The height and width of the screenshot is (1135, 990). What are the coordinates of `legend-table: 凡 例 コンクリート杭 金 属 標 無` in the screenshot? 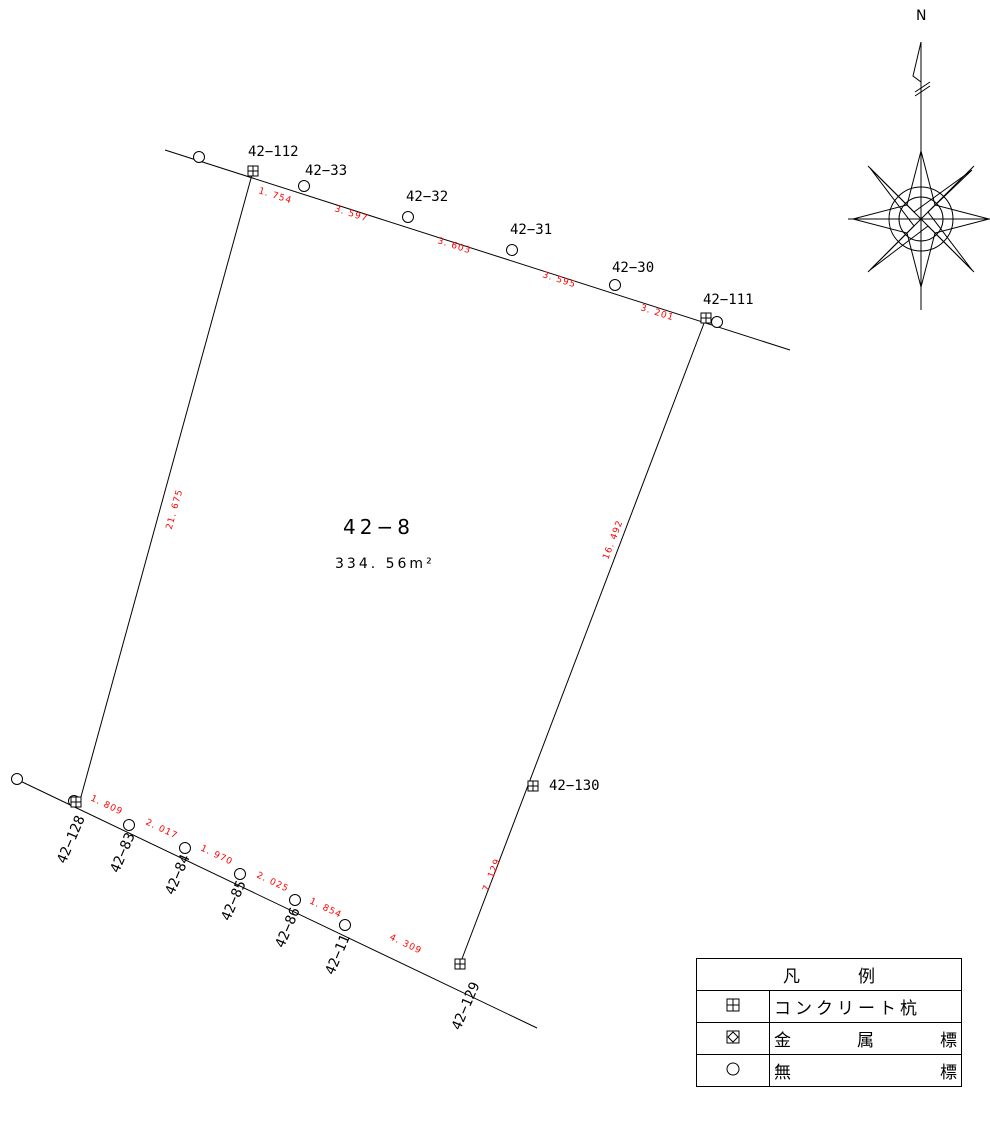 It's located at (829, 1022).